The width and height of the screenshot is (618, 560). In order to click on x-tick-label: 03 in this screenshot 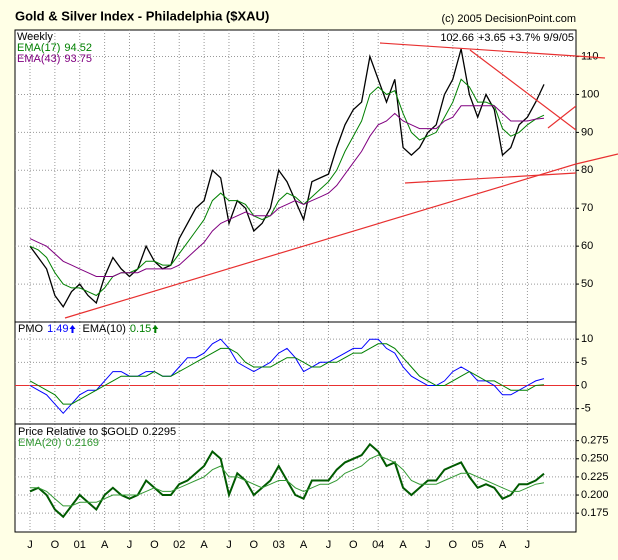, I will do `click(279, 545)`.